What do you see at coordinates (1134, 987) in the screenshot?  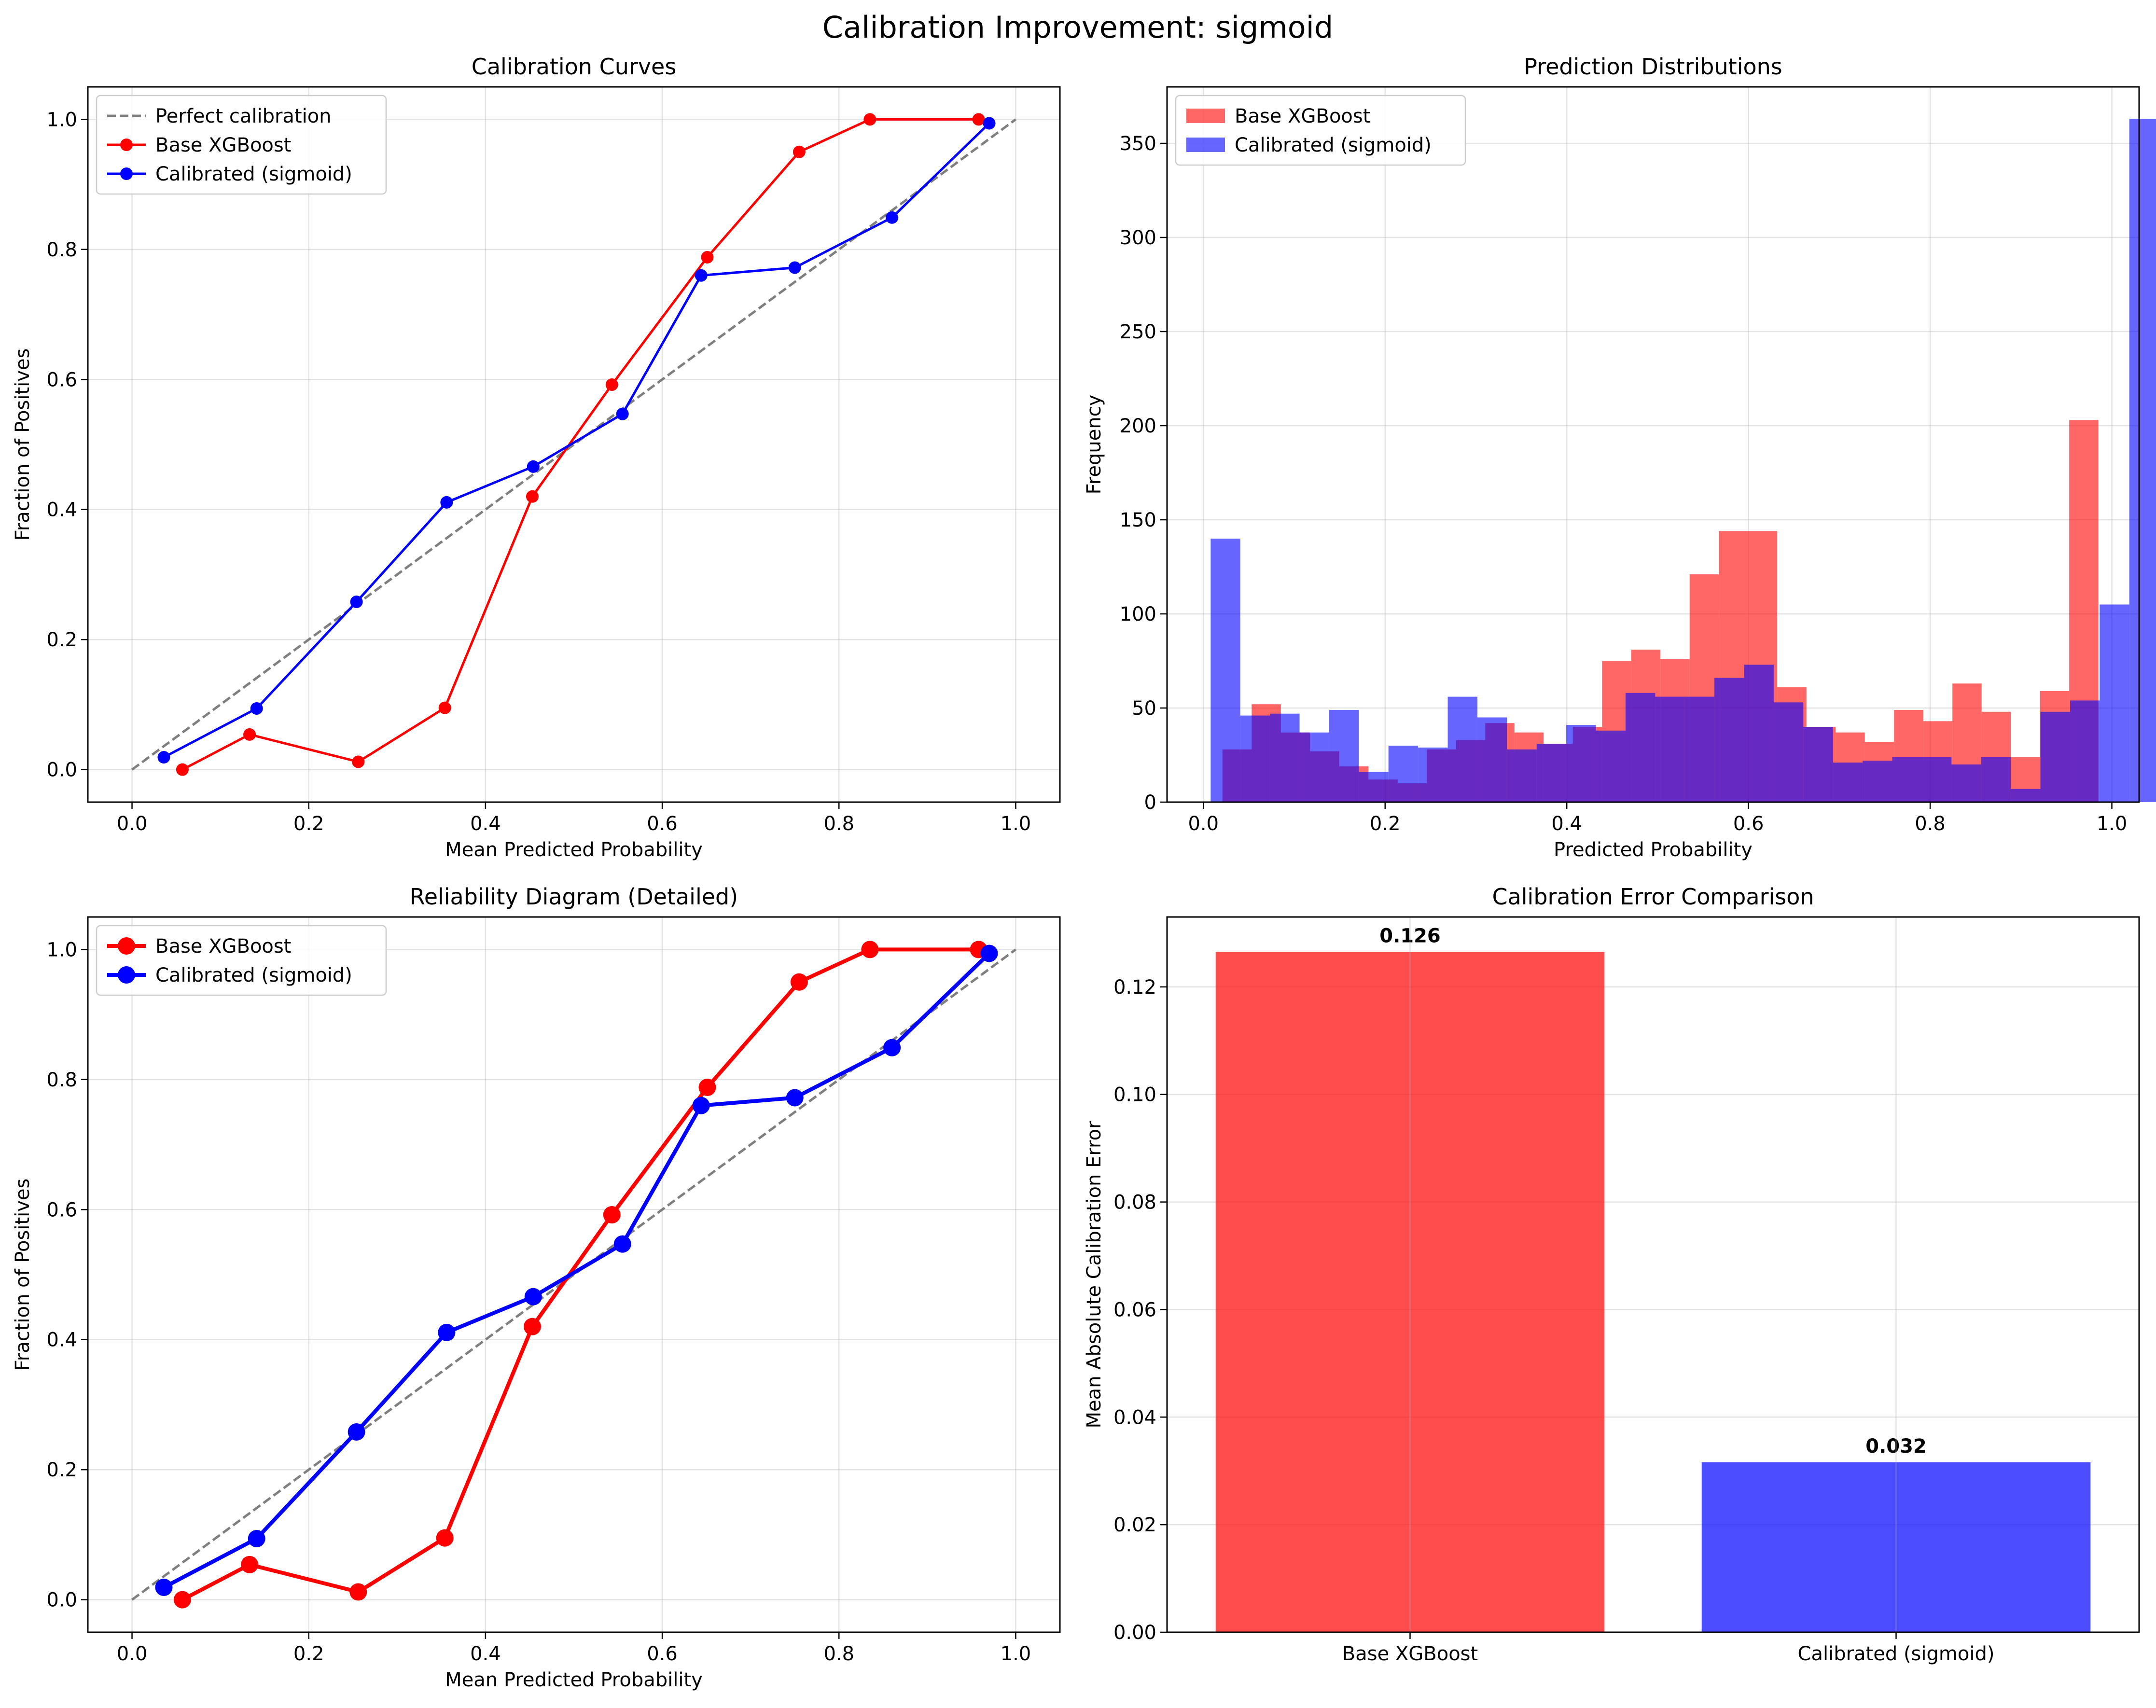 I see `y-tick-label: 0.12` at bounding box center [1134, 987].